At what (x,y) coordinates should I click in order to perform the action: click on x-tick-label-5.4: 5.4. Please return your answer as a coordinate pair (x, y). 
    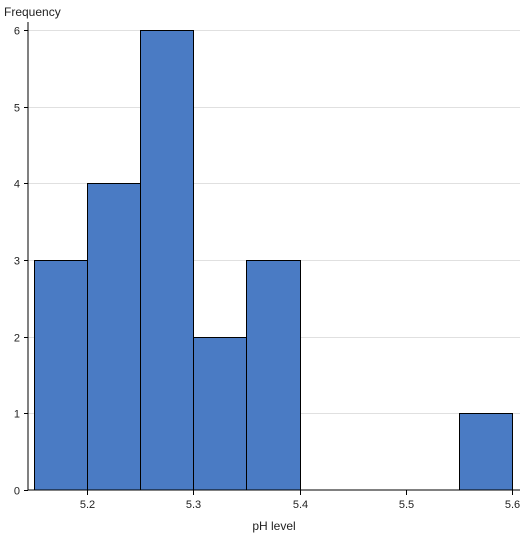
    Looking at the image, I should click on (300, 505).